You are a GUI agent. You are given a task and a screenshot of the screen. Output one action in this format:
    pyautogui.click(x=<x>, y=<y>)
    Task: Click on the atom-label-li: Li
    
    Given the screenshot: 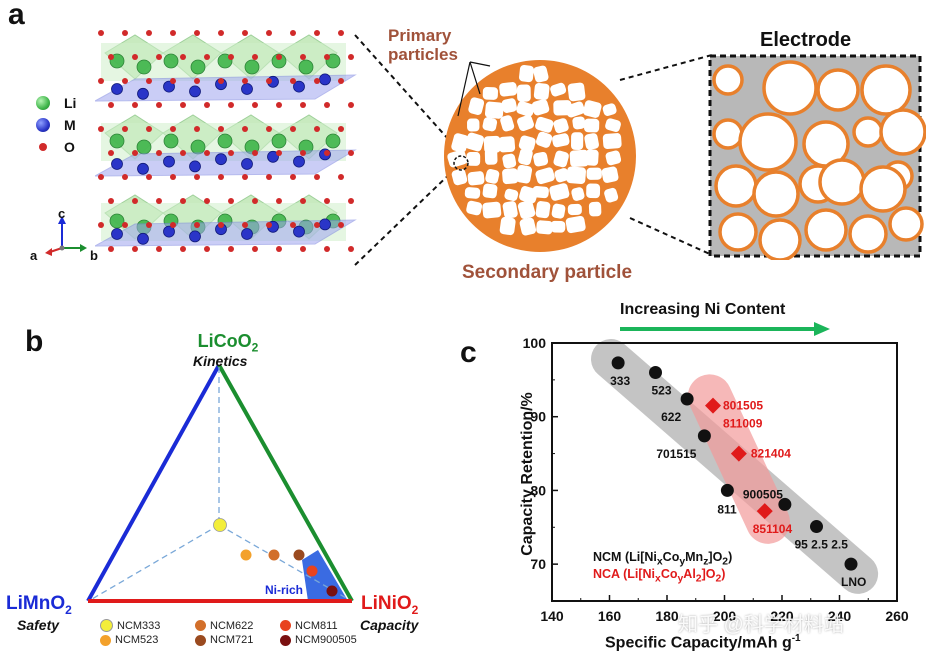 What is the action you would take?
    pyautogui.click(x=70, y=103)
    